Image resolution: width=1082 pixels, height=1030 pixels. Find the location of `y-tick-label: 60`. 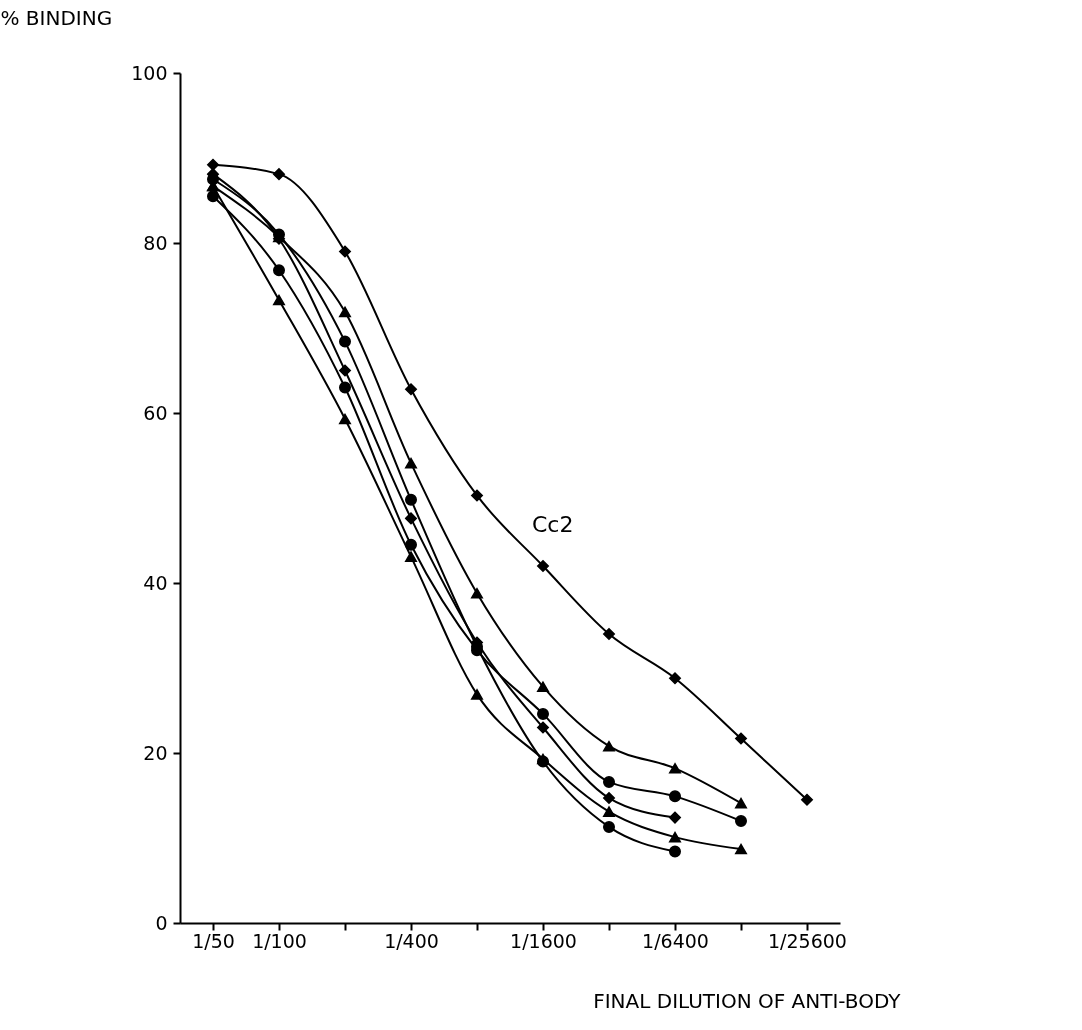

y-tick-label: 60 is located at coordinates (155, 412).